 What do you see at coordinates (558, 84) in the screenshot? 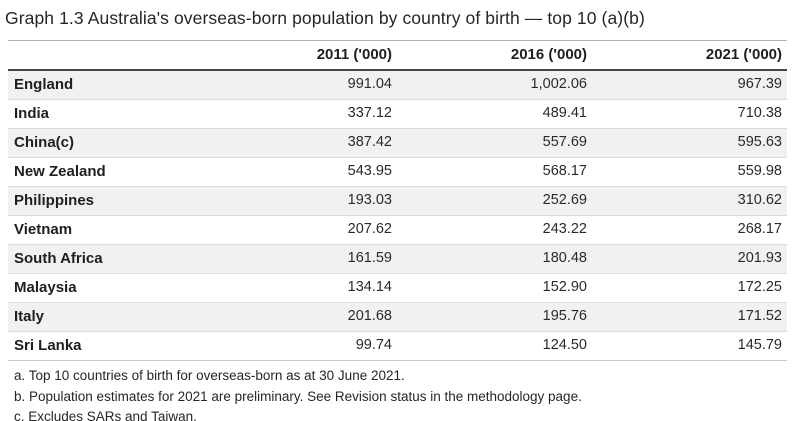
I see `value-cell: 1,002.06` at bounding box center [558, 84].